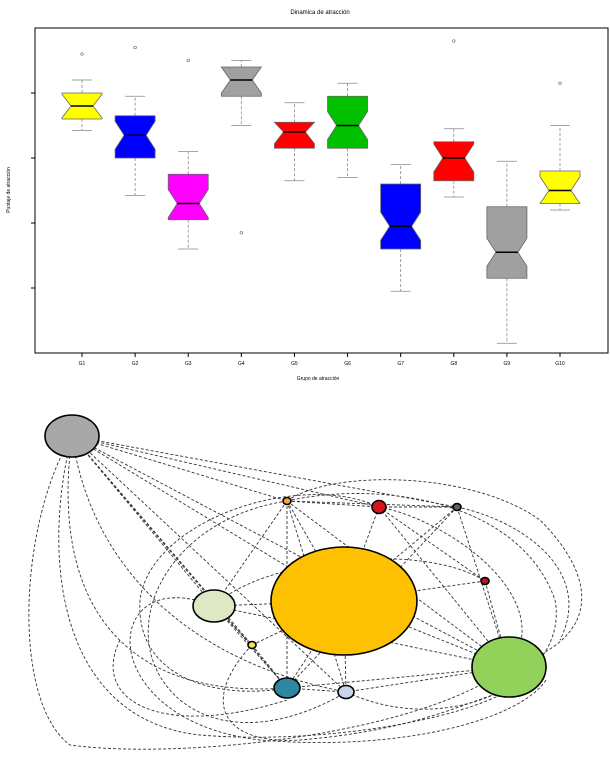 The width and height of the screenshot is (610, 759). I want to click on x-axis: G1 G2 G3 G4 G5 G6 G7 G8 G9 G10, so click(322, 360).